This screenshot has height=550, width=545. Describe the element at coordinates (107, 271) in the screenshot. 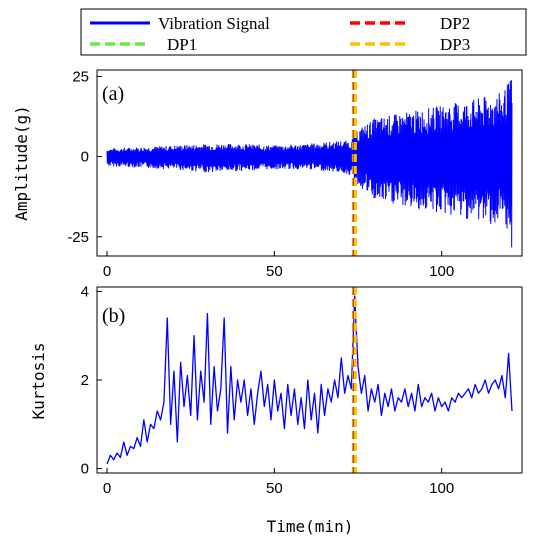

I see `panel-a-xtick-label-0: 0` at that location.